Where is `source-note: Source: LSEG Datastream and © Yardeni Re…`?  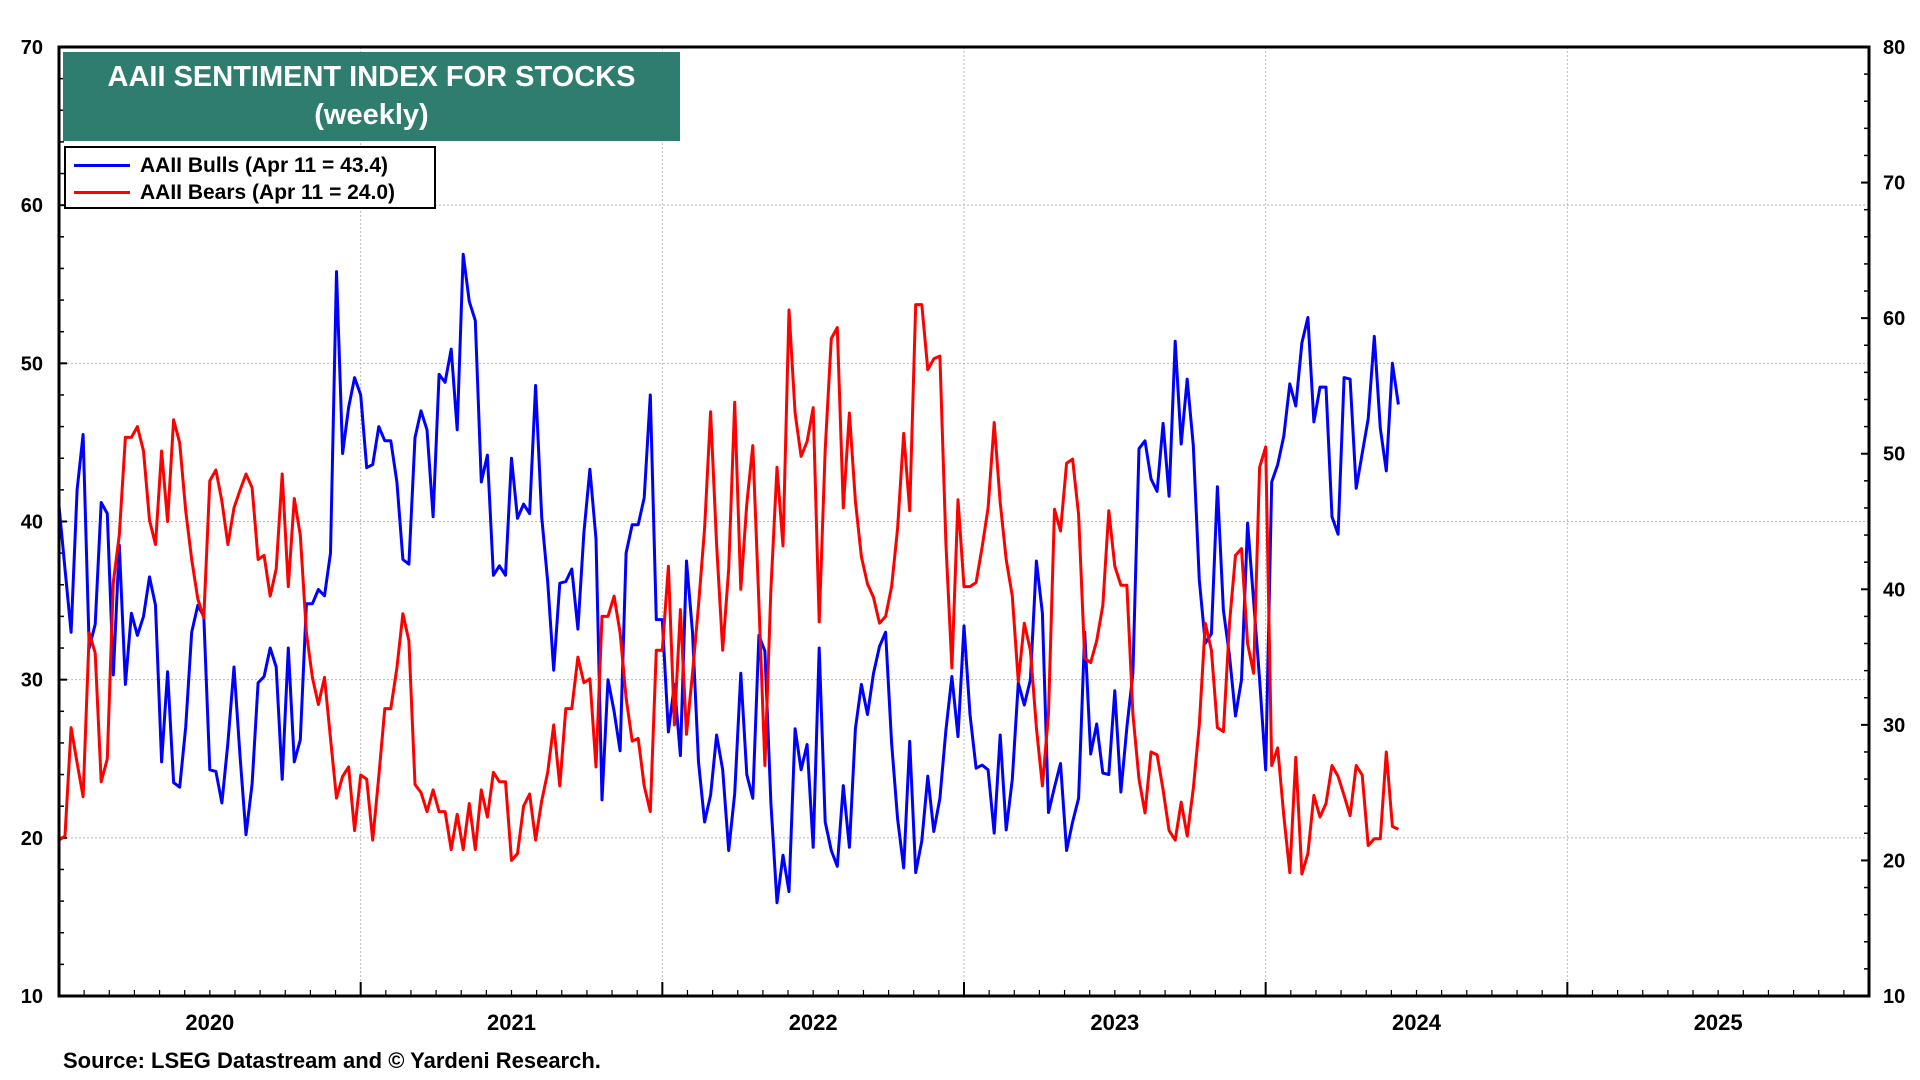 source-note: Source: LSEG Datastream and © Yardeni Re… is located at coordinates (332, 1060).